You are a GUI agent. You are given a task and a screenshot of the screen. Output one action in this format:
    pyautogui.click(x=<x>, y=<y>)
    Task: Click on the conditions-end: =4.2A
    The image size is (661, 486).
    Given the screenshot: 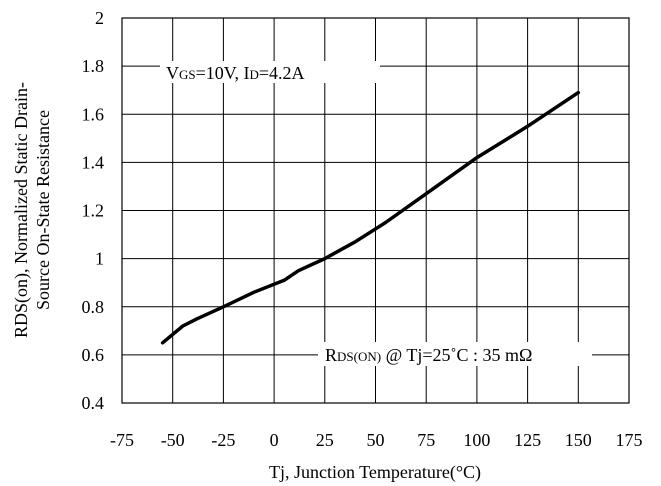 What is the action you would take?
    pyautogui.click(x=282, y=73)
    